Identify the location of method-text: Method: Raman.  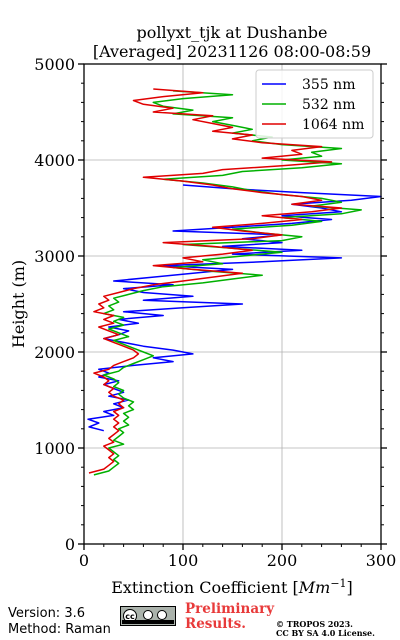
(59, 629).